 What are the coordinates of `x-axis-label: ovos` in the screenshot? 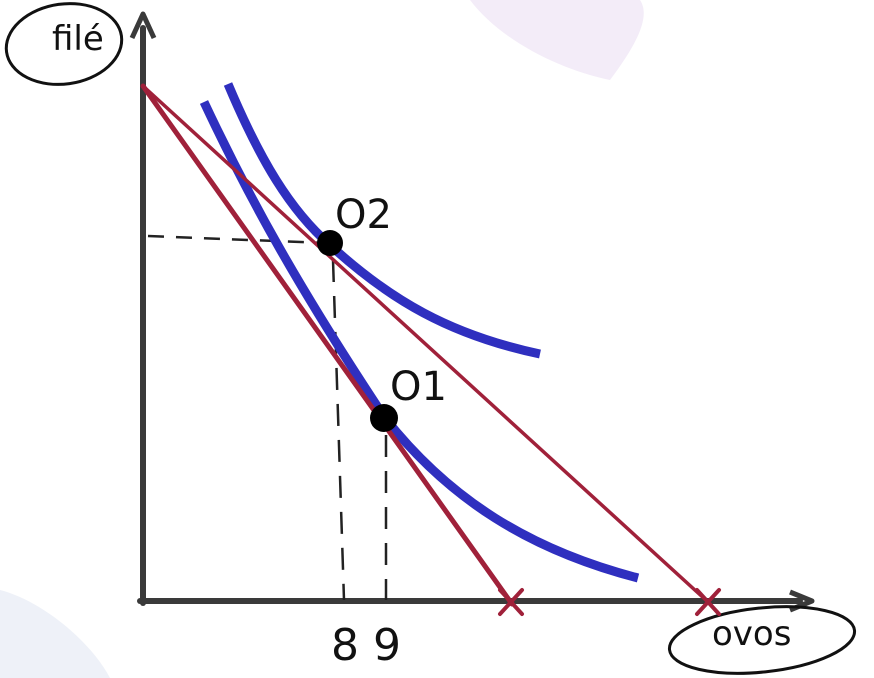 It's located at (751, 634).